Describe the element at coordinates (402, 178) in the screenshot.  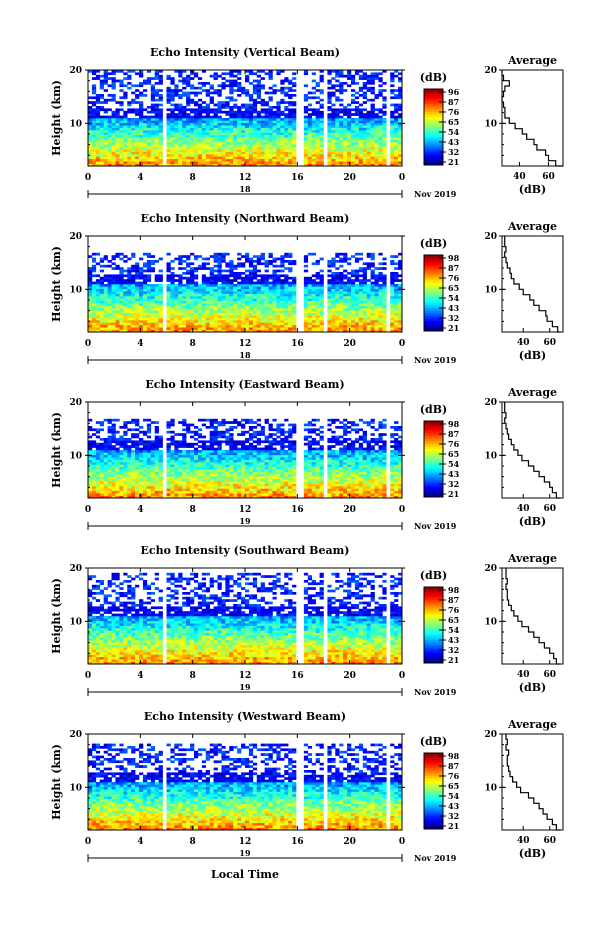
I see `x-tick-label: 0` at that location.